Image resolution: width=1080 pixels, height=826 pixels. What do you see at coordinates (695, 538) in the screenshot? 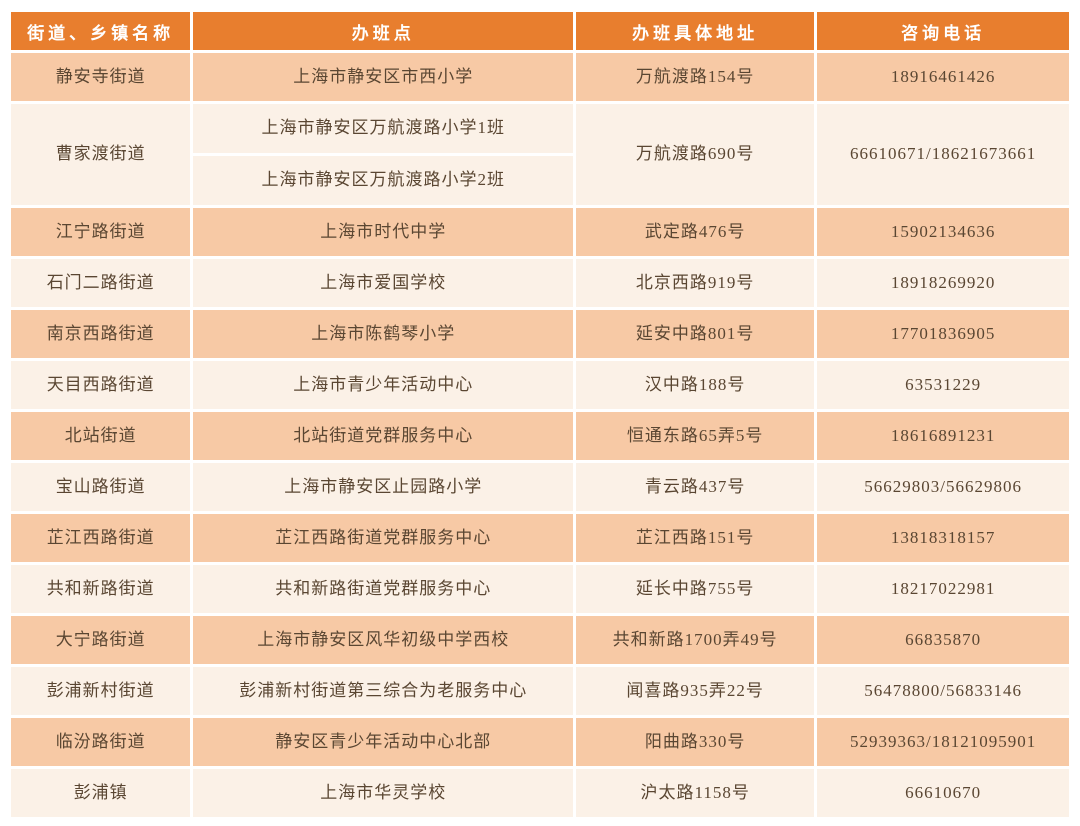
I see `address-cell: 芷江西路151号` at bounding box center [695, 538].